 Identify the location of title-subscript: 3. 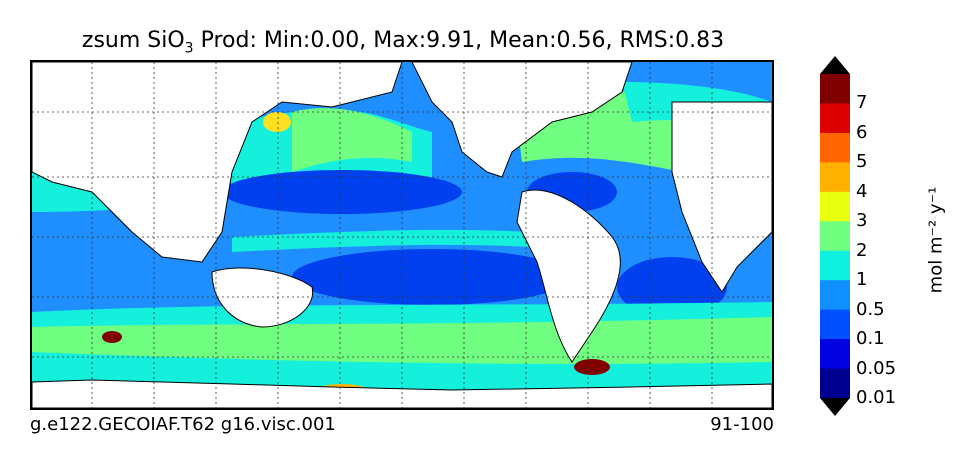
(189, 48).